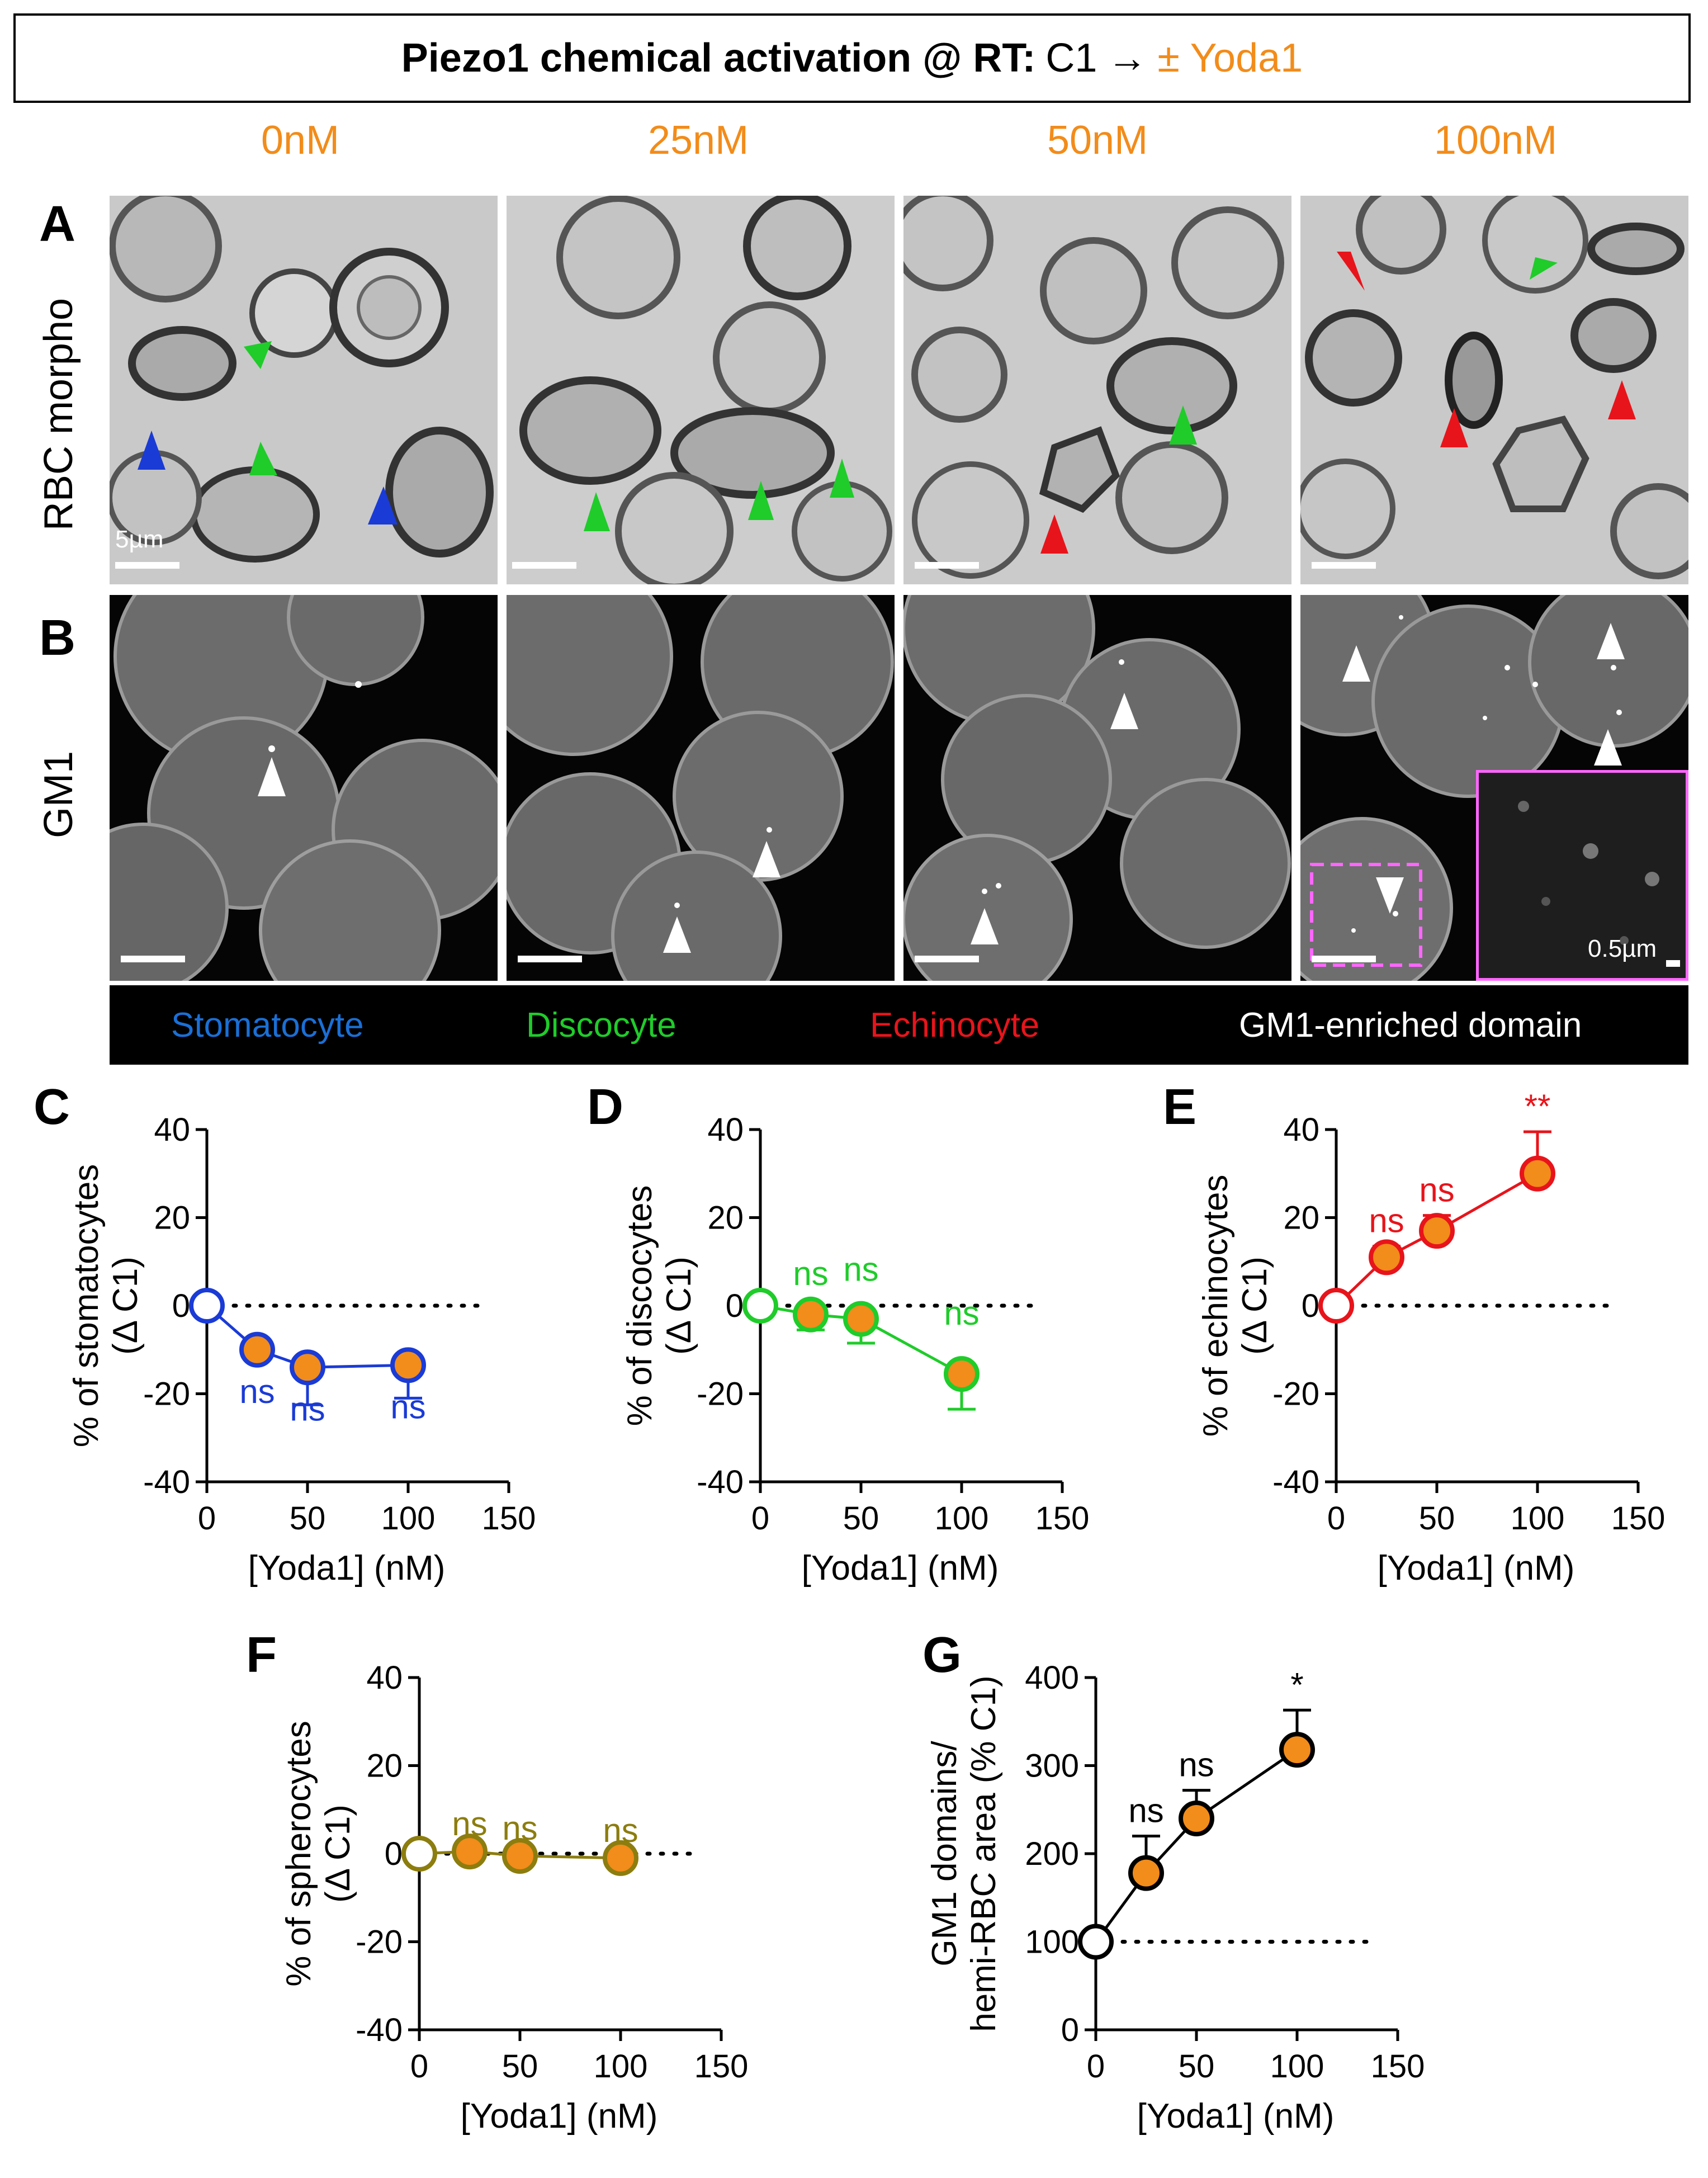 The width and height of the screenshot is (1708, 2178). I want to click on arrowhead-red, so click(1454, 428).